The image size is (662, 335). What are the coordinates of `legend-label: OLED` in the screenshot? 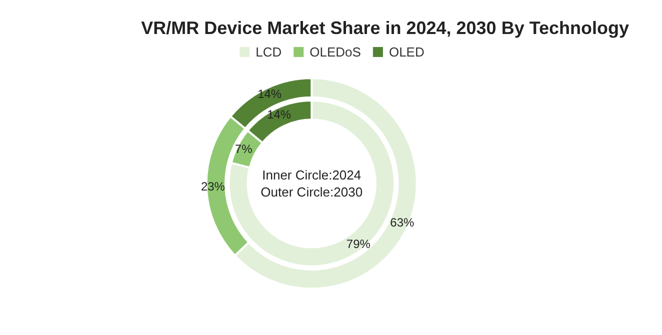 It's located at (406, 52).